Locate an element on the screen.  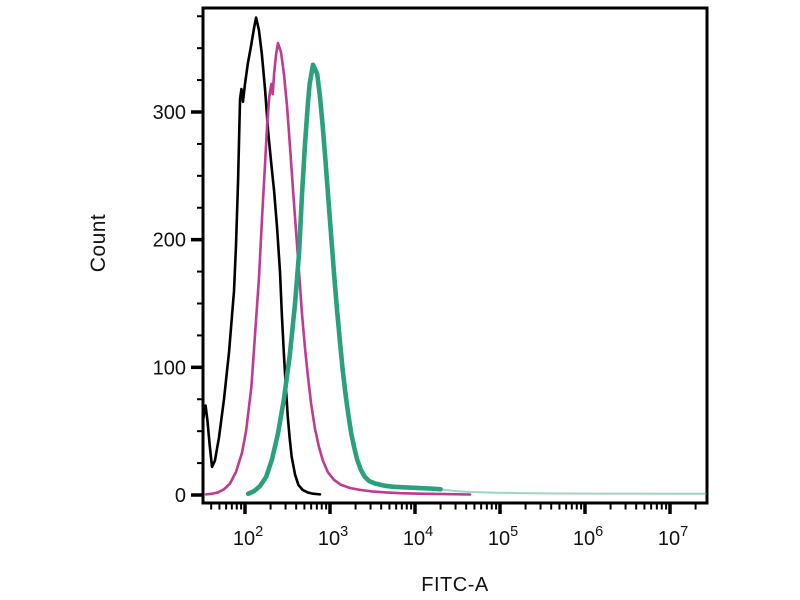
x-tick-label: 10² is located at coordinates (248, 537).